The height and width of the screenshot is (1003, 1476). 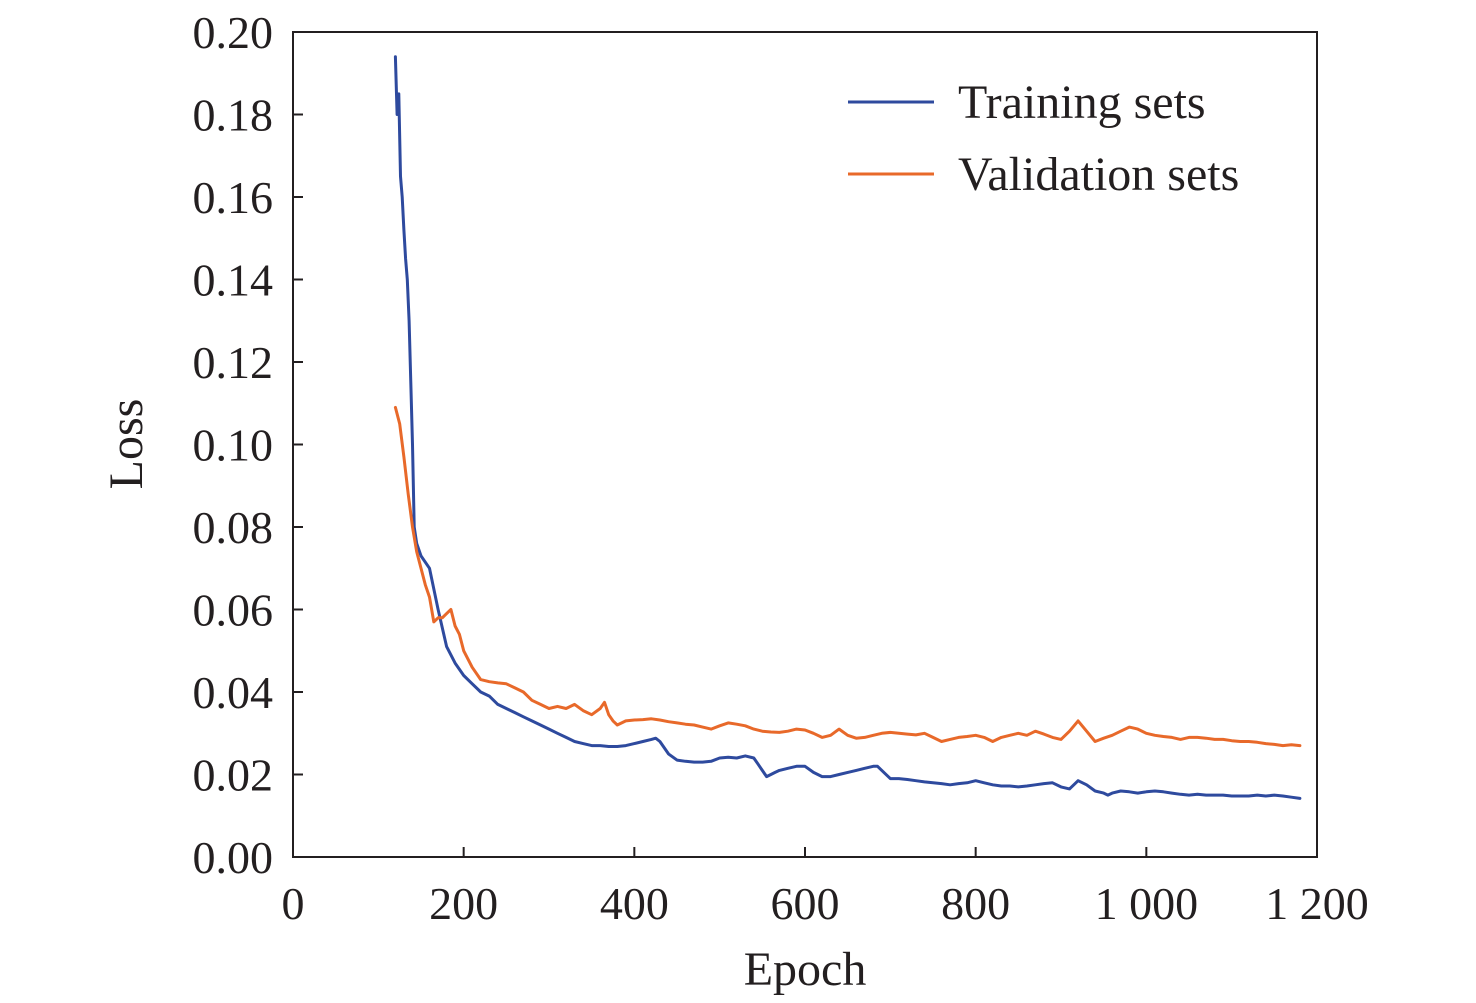 What do you see at coordinates (233, 197) in the screenshot?
I see `y-tick-label: 0.16` at bounding box center [233, 197].